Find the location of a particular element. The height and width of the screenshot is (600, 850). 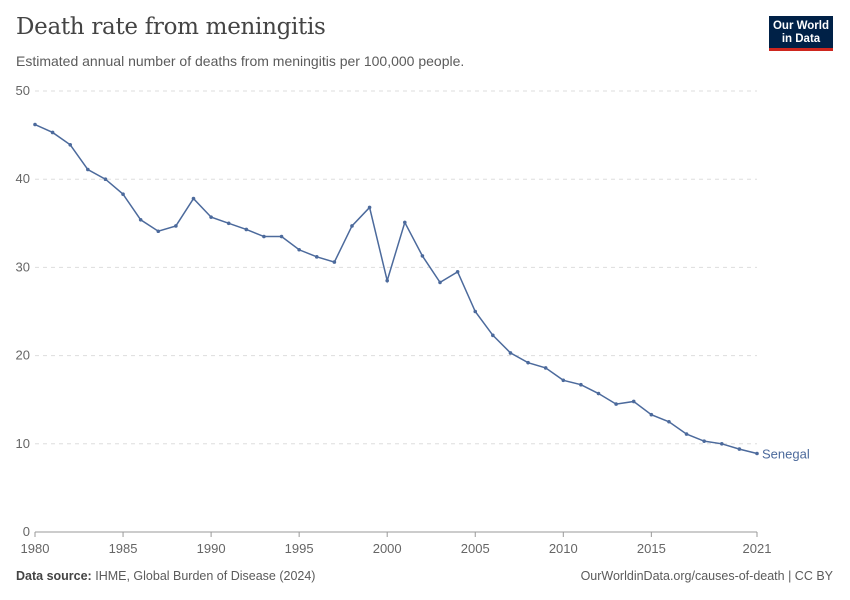

logo-line2: in Data is located at coordinates (801, 39).